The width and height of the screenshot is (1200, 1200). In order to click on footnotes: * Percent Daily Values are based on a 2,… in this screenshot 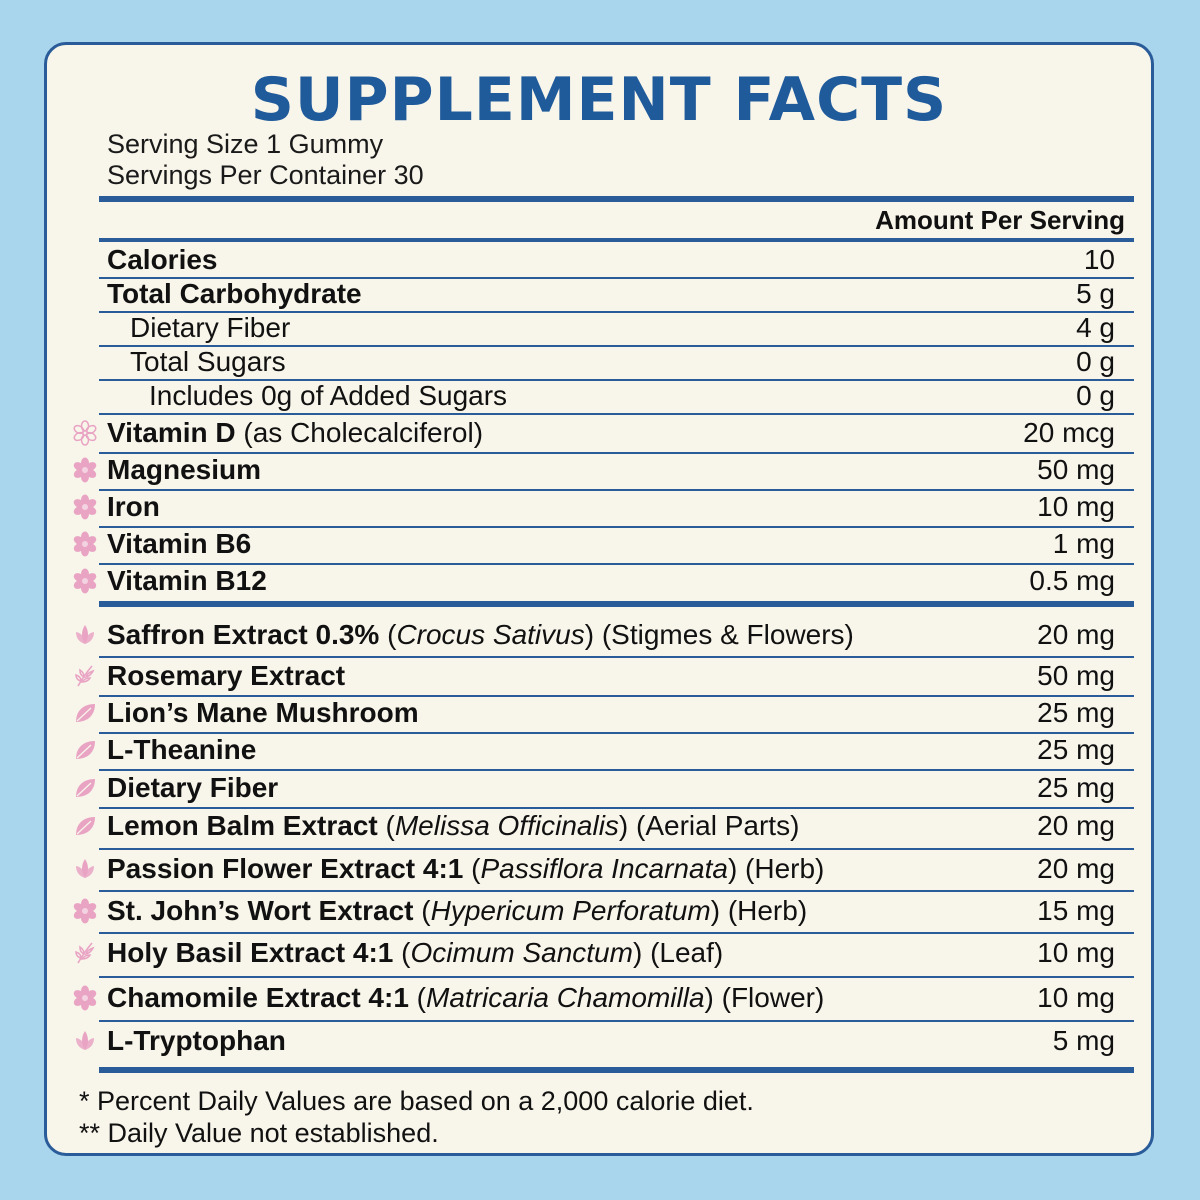, I will do `click(416, 1117)`.